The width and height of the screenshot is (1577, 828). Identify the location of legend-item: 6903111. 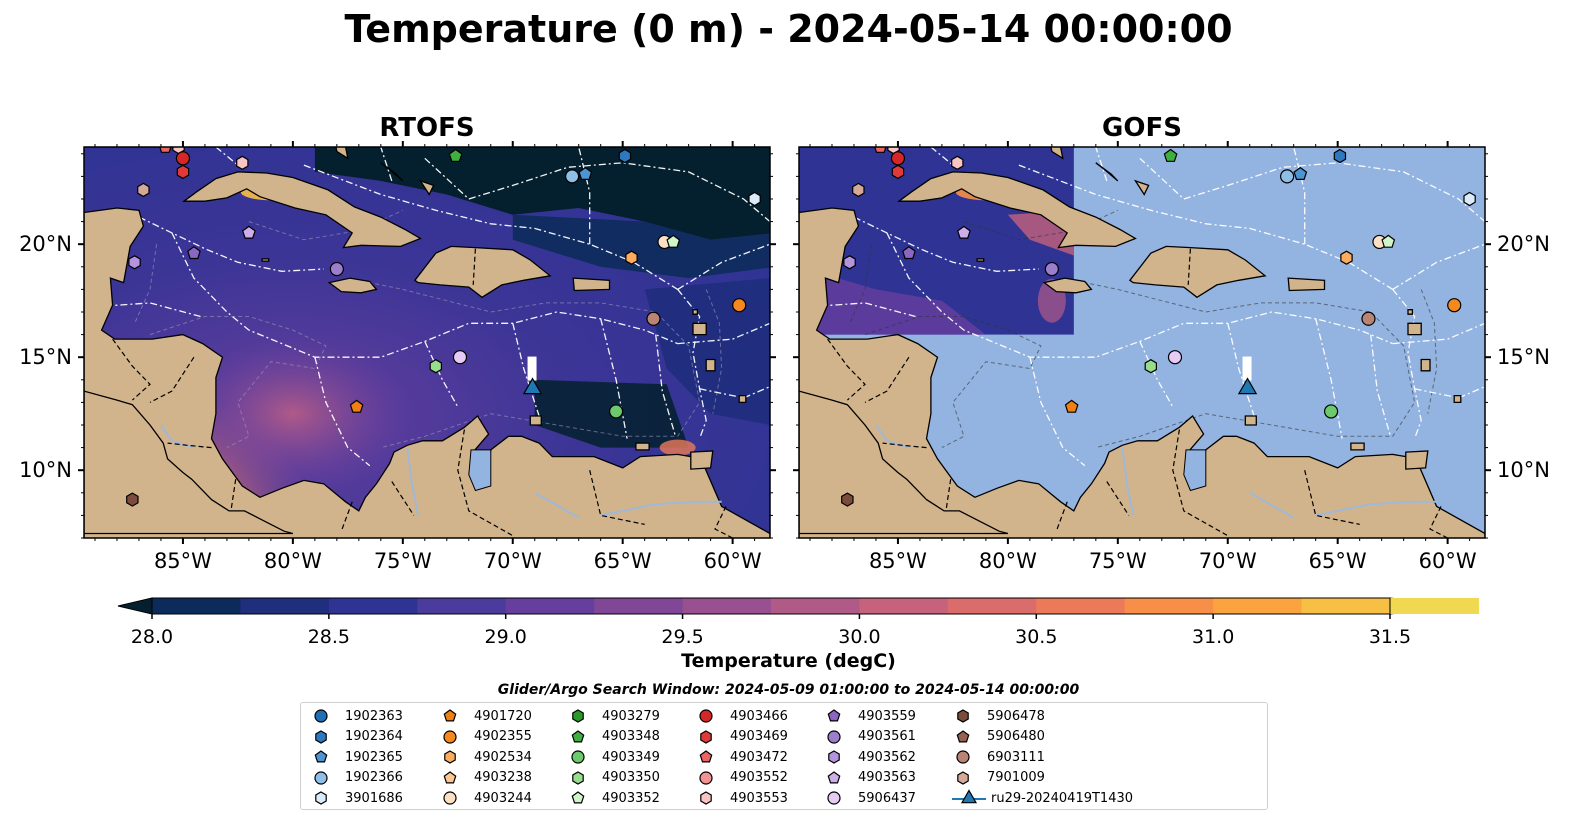
(998, 757).